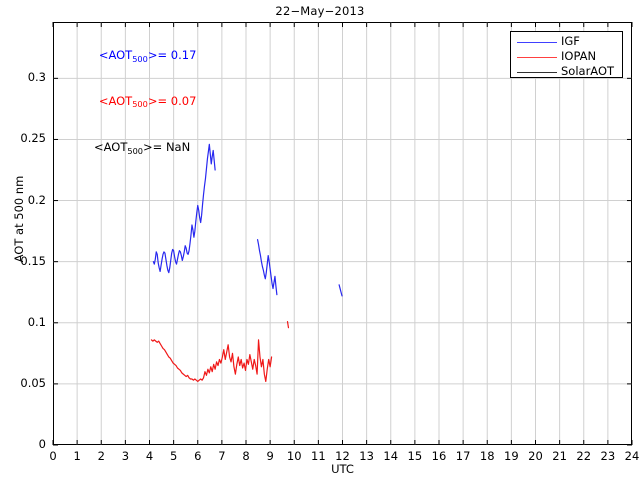 The image size is (640, 480). I want to click on y-tick-label: 0.25, so click(33, 138).